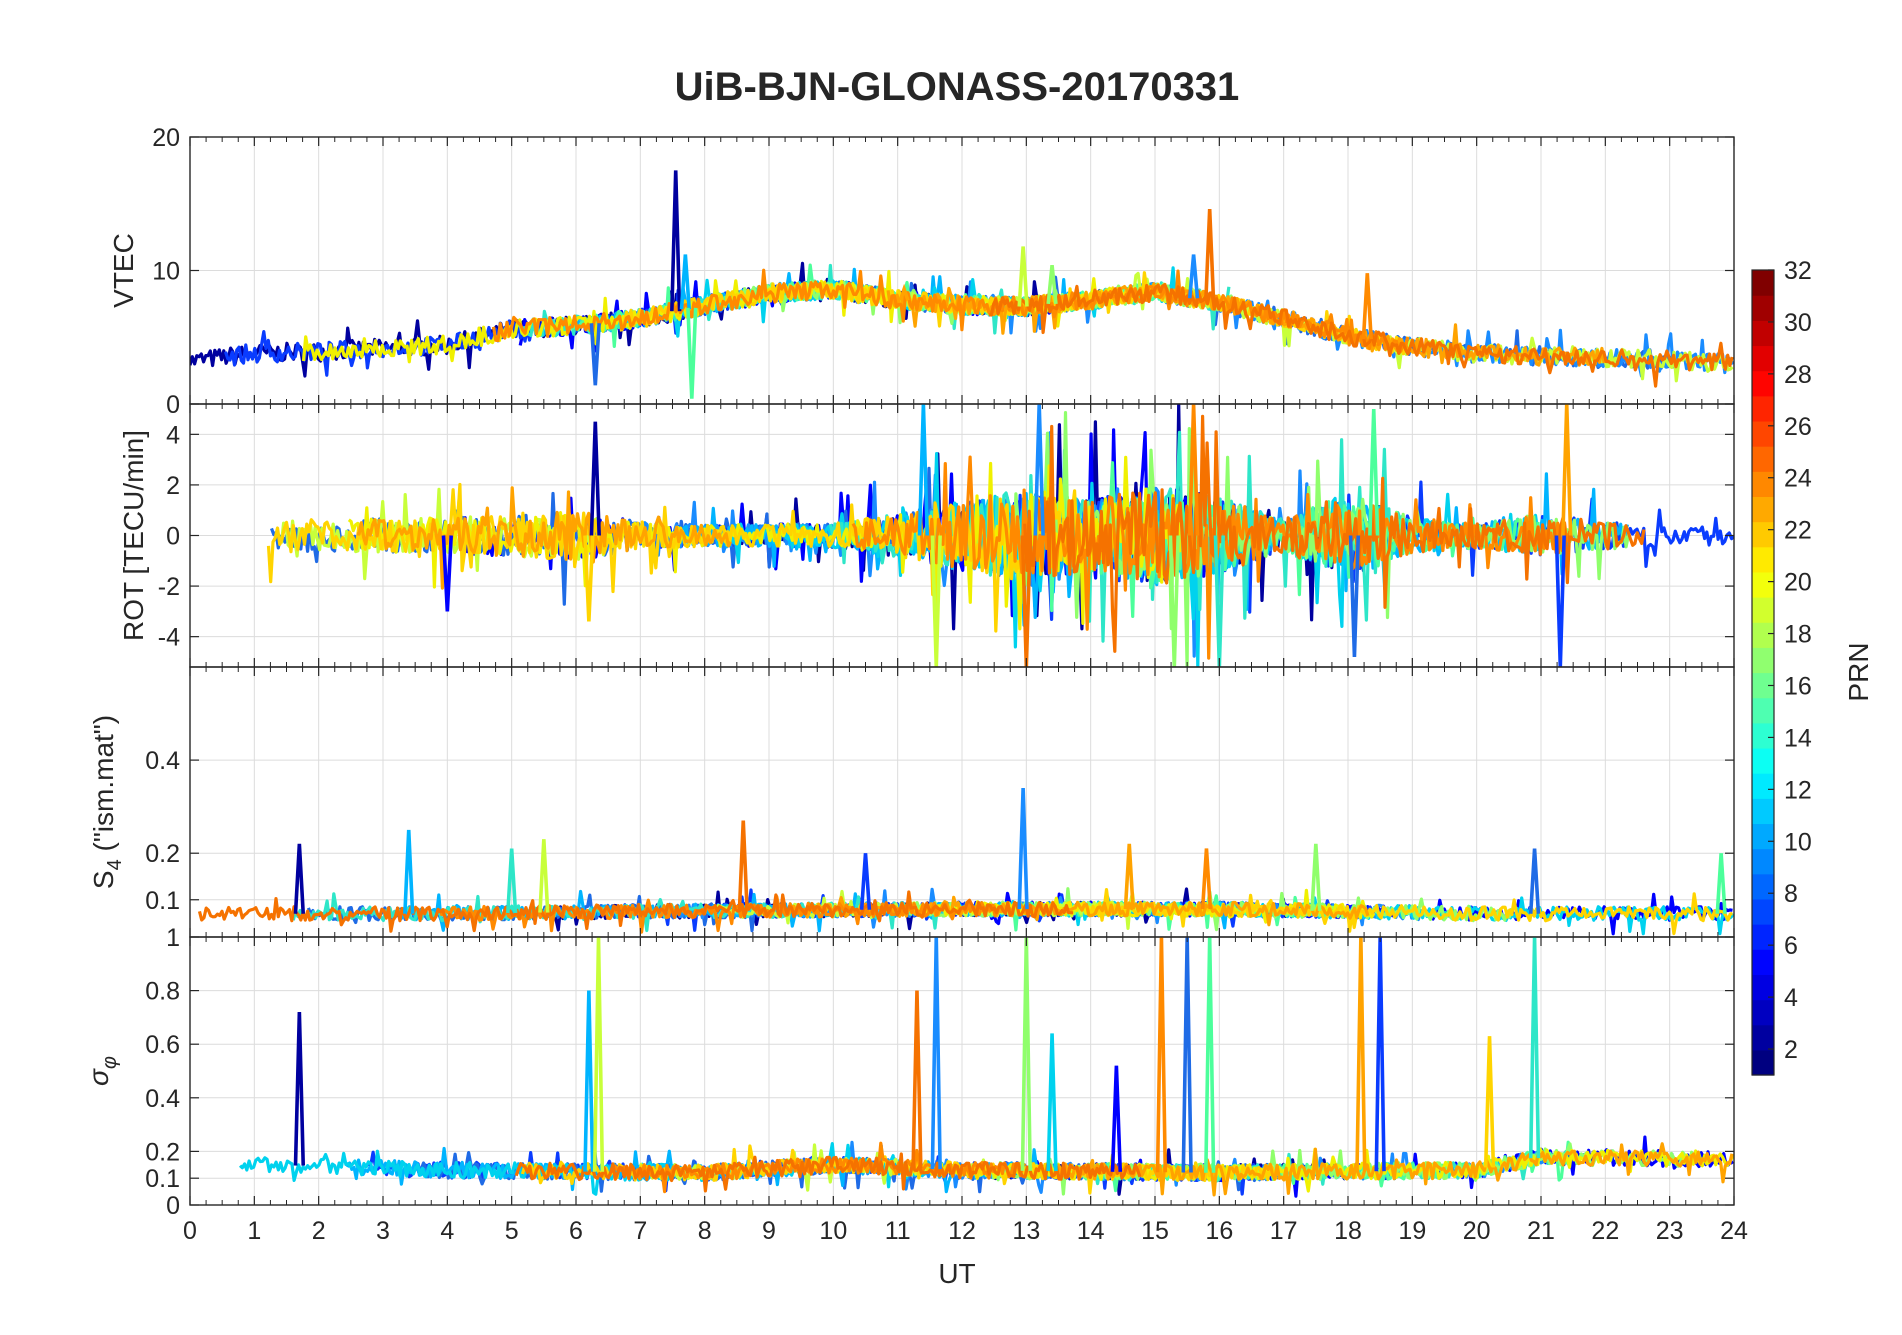 The image size is (1902, 1335). I want to click on x-tick-label: 9, so click(769, 1231).